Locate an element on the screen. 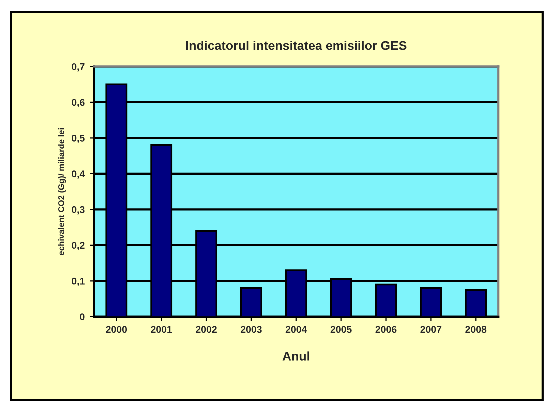 This screenshot has width=554, height=417. y-tick-label: 0,6 is located at coordinates (78, 103).